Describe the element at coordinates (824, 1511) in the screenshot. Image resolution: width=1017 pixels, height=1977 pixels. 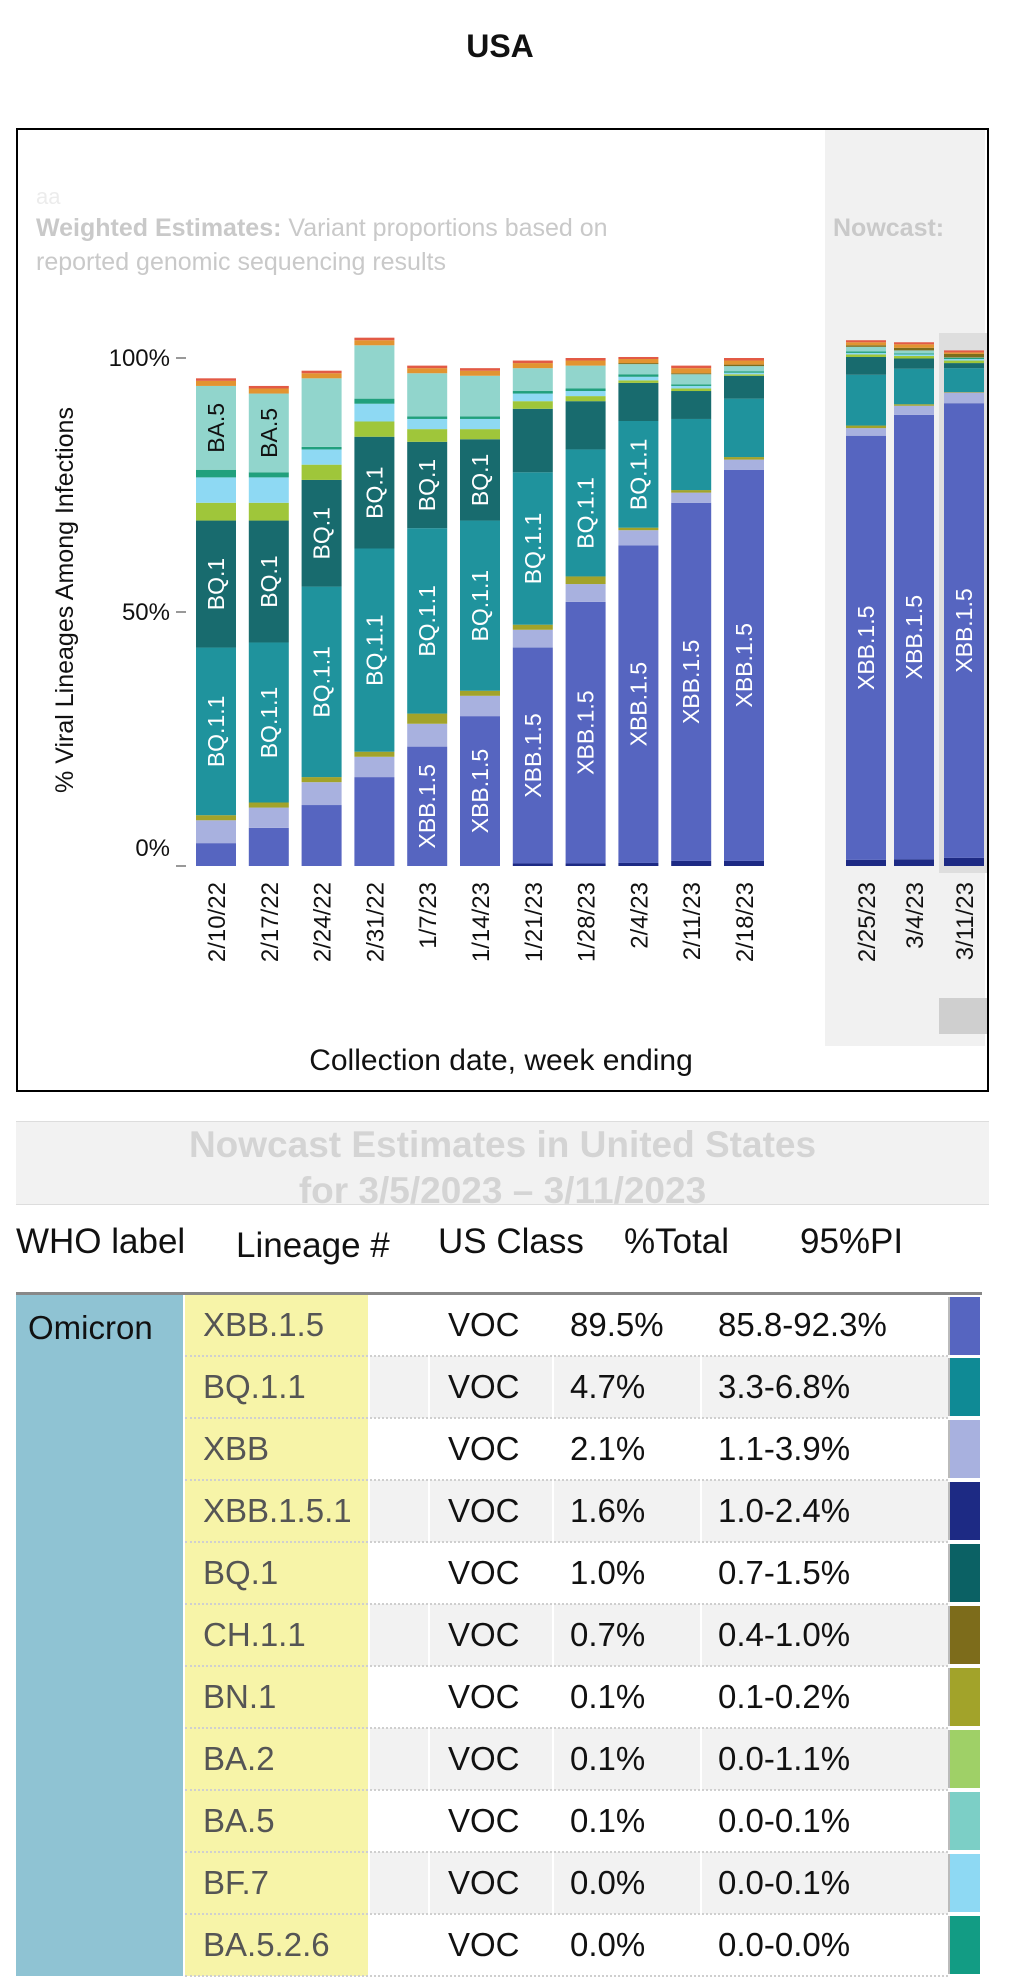
I see `pi-cell: 1.0-2.4%` at that location.